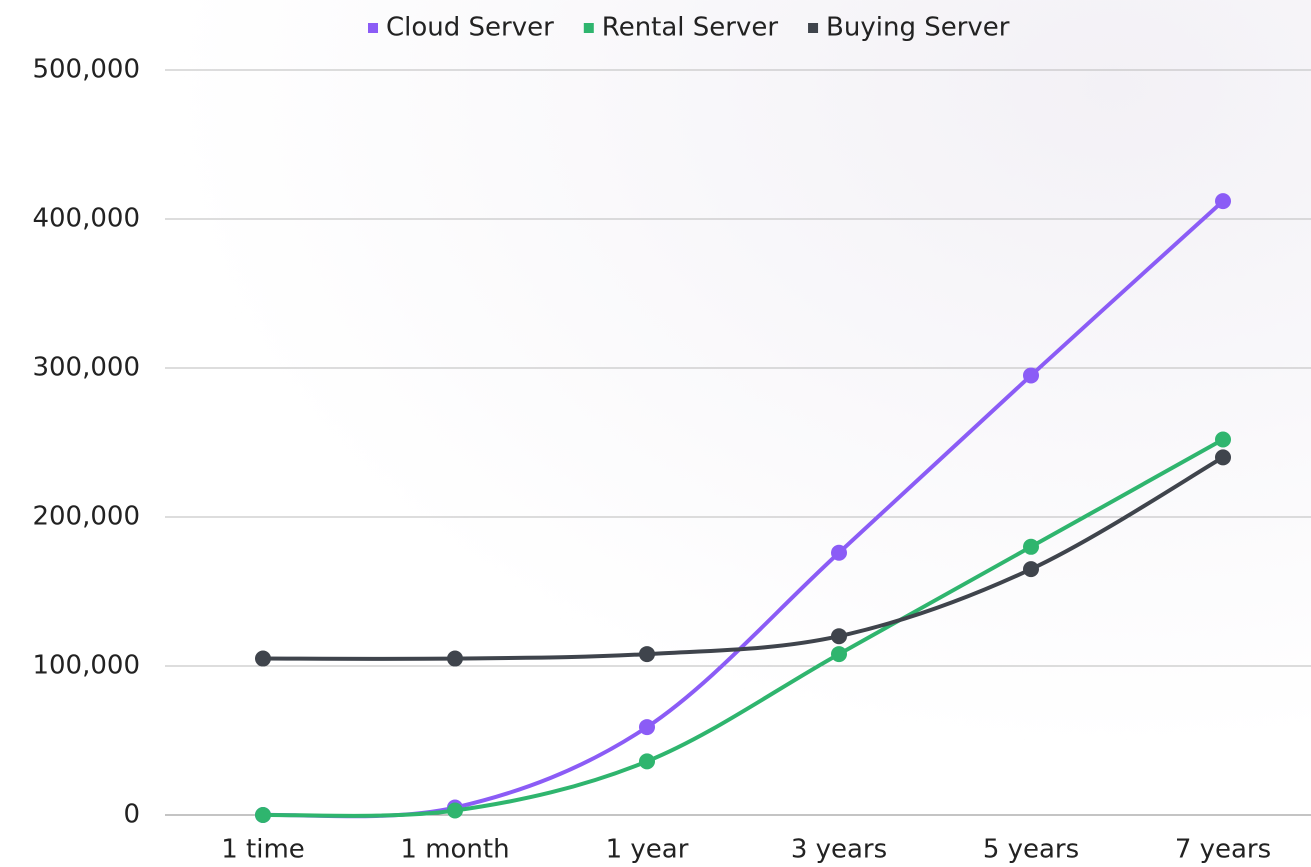 The width and height of the screenshot is (1311, 867). Describe the element at coordinates (918, 28) in the screenshot. I see `legend-label: Buying Server` at that location.